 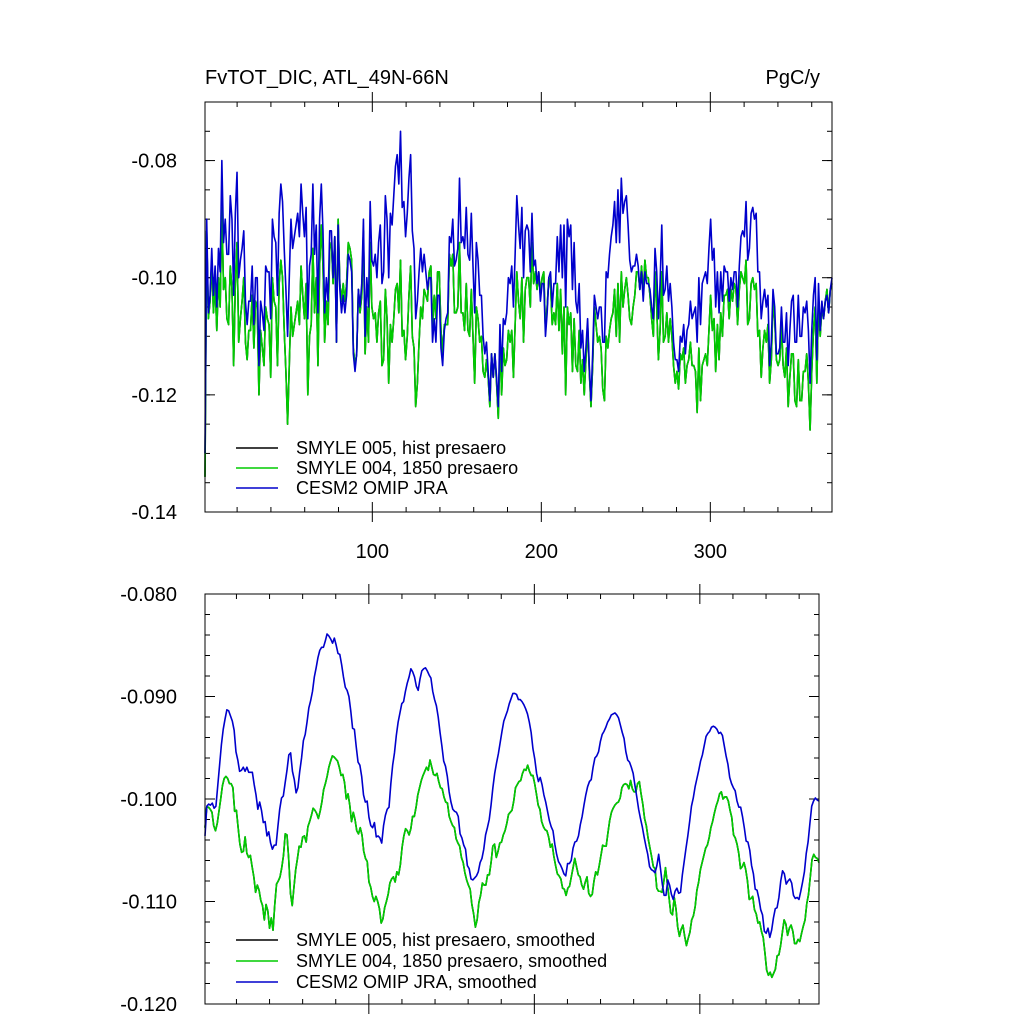 I want to click on y-tick-label: -0.12, so click(x=154, y=396).